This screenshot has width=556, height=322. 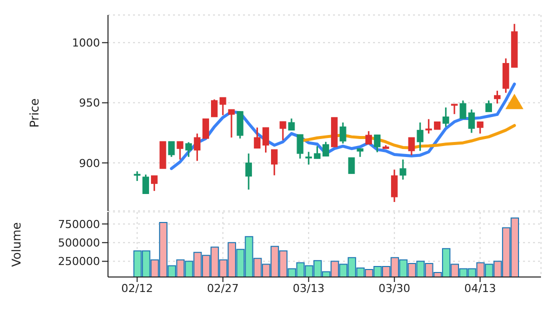 What do you see at coordinates (34, 113) in the screenshot?
I see `y-axis-title: Price` at bounding box center [34, 113].